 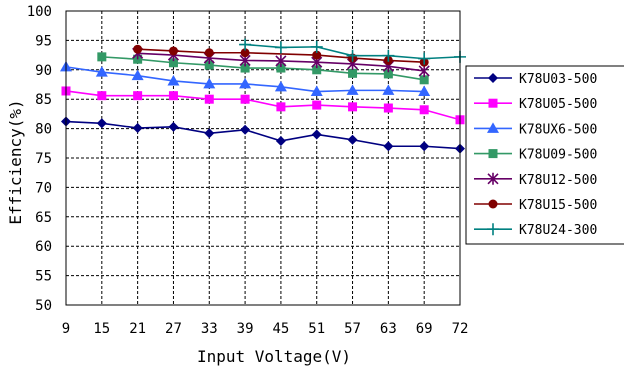 What do you see at coordinates (460, 329) in the screenshot?
I see `x-tick-label: 72` at bounding box center [460, 329].